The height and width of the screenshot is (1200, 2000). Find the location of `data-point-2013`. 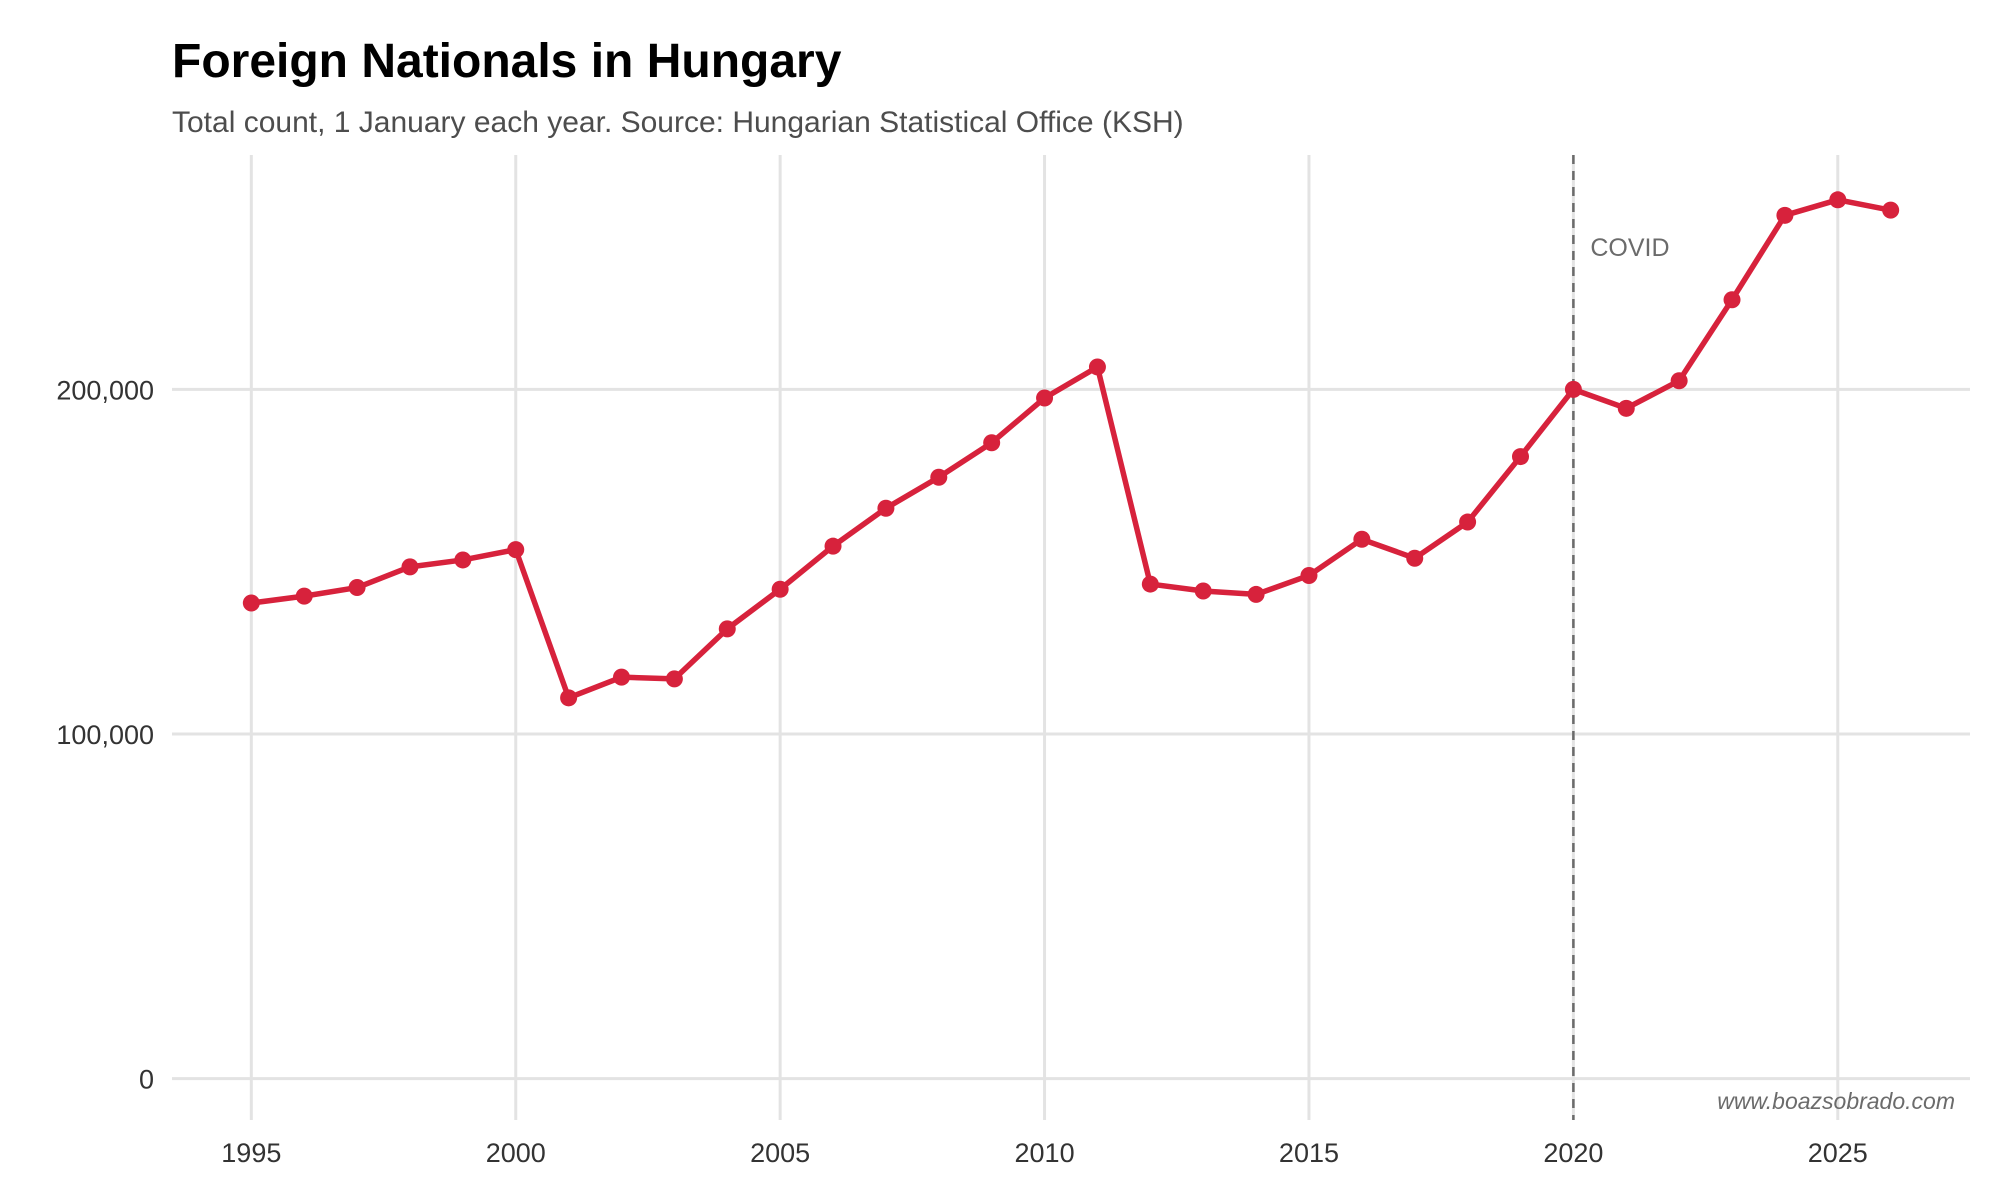

data-point-2013 is located at coordinates (1203, 591).